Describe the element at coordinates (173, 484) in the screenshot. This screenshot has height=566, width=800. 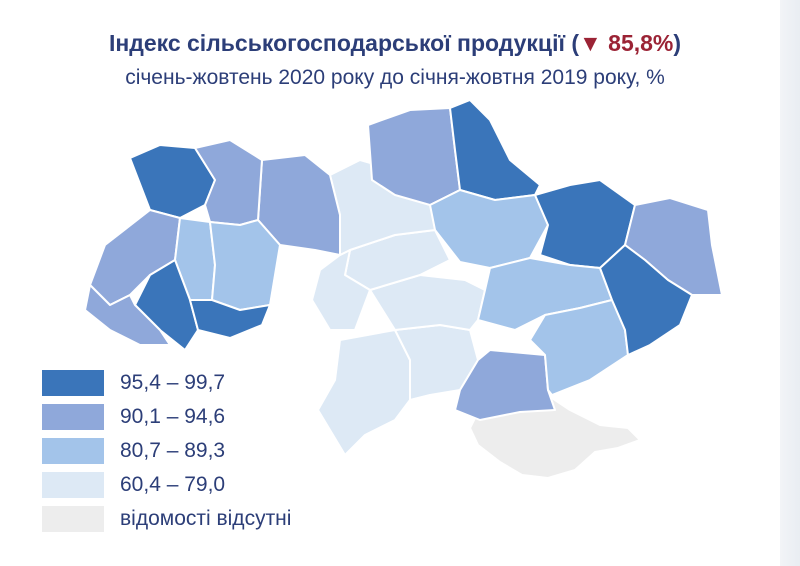
I see `legend-label: 60,4 – 79,0` at that location.